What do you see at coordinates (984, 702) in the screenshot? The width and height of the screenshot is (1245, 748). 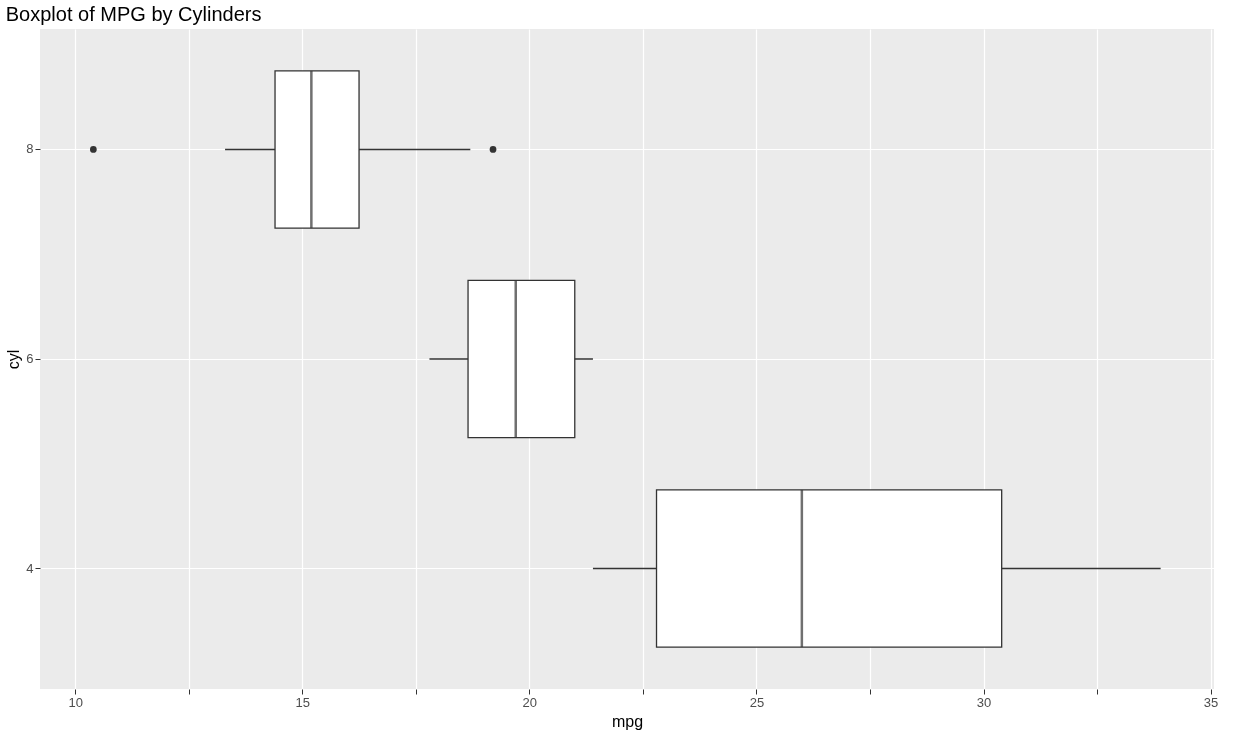 I see `x-tick-label: 30` at bounding box center [984, 702].